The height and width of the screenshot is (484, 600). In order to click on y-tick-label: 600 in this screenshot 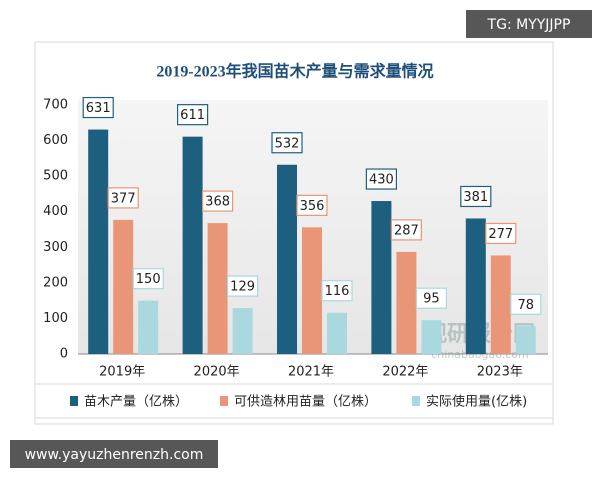, I will do `click(55, 140)`.